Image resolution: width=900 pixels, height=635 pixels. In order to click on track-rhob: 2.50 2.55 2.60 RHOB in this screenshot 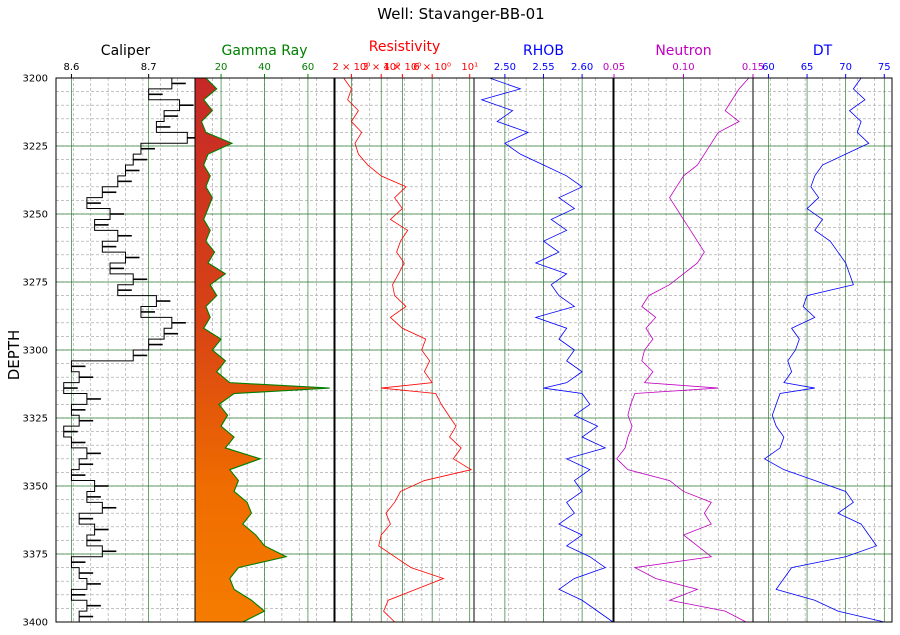, I will do `click(543, 333)`.